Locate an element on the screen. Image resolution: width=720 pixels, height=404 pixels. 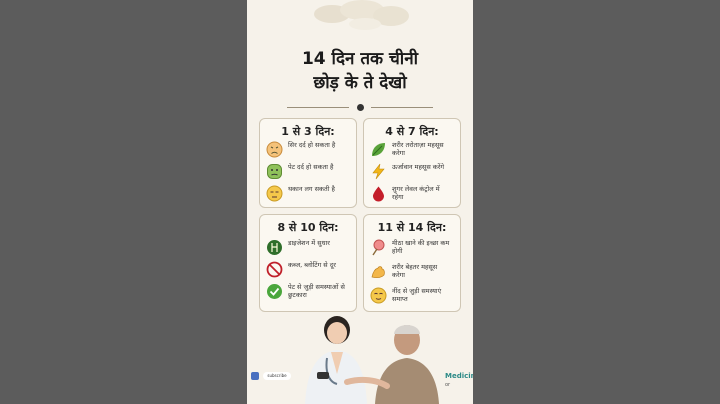
subscribe-button: subscribe is located at coordinates (277, 376).